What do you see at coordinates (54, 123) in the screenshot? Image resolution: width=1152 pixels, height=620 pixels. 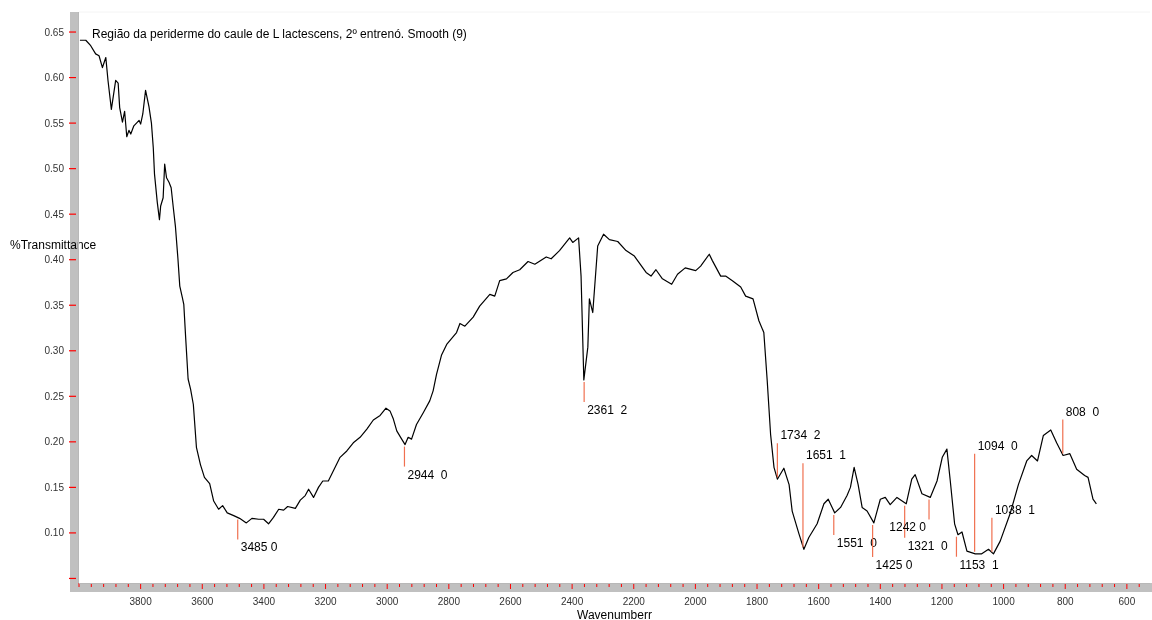 I see `y-tick-label: 0.55` at bounding box center [54, 123].